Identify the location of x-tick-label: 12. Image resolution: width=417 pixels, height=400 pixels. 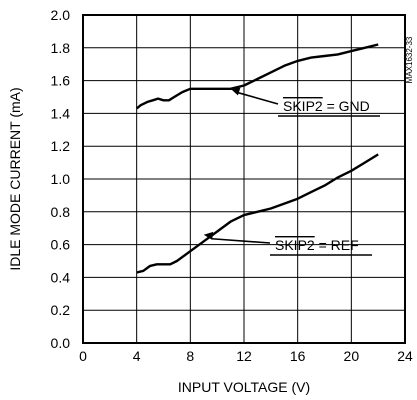
(244, 356).